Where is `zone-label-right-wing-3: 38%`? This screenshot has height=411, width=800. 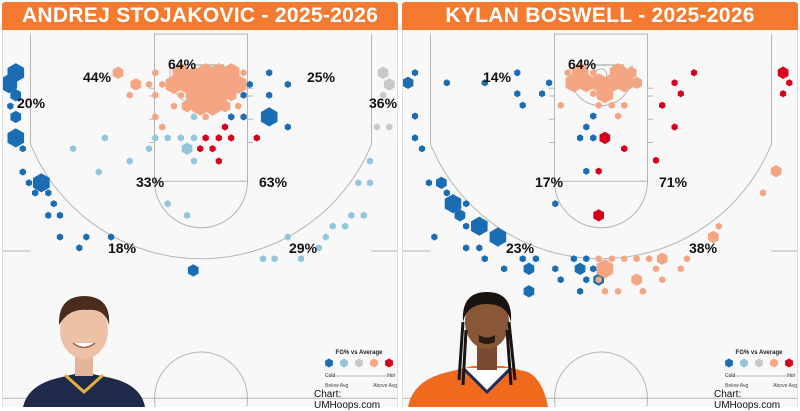
zone-label-right-wing-3: 38% is located at coordinates (703, 248).